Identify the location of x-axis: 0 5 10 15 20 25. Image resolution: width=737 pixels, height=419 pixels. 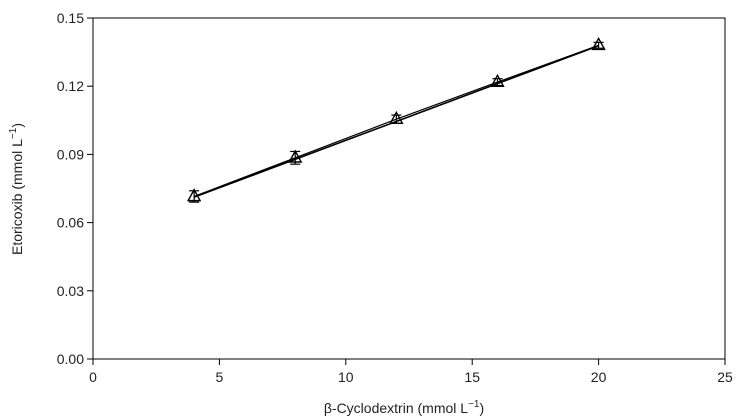
(411, 372).